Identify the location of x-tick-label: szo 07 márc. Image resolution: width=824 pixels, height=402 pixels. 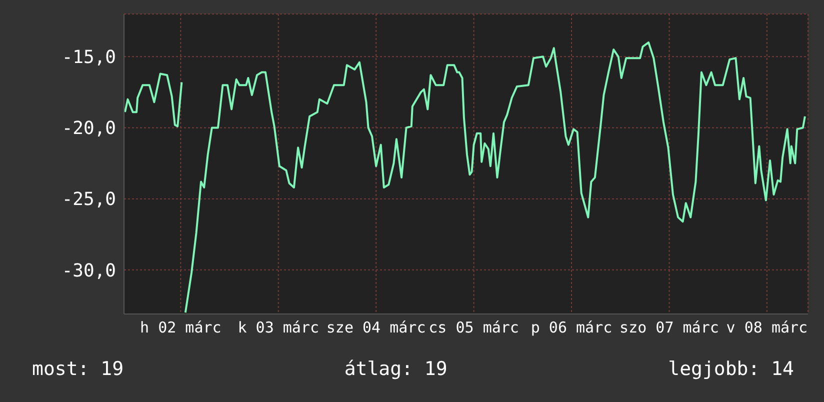
(669, 327).